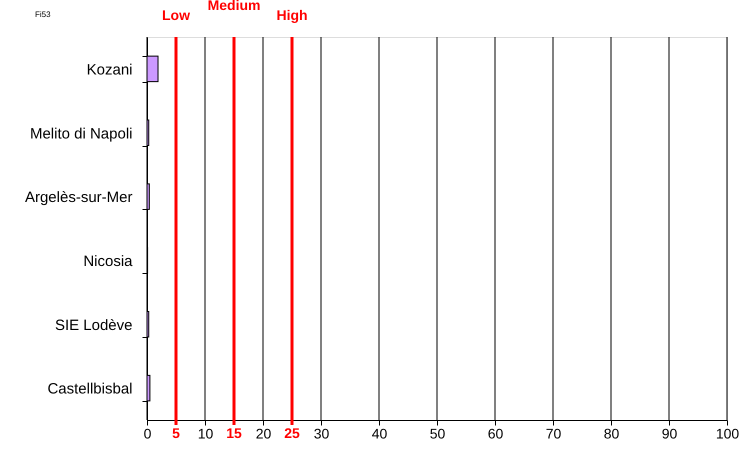  What do you see at coordinates (292, 15) in the screenshot?
I see `ref-line-label: High` at bounding box center [292, 15].